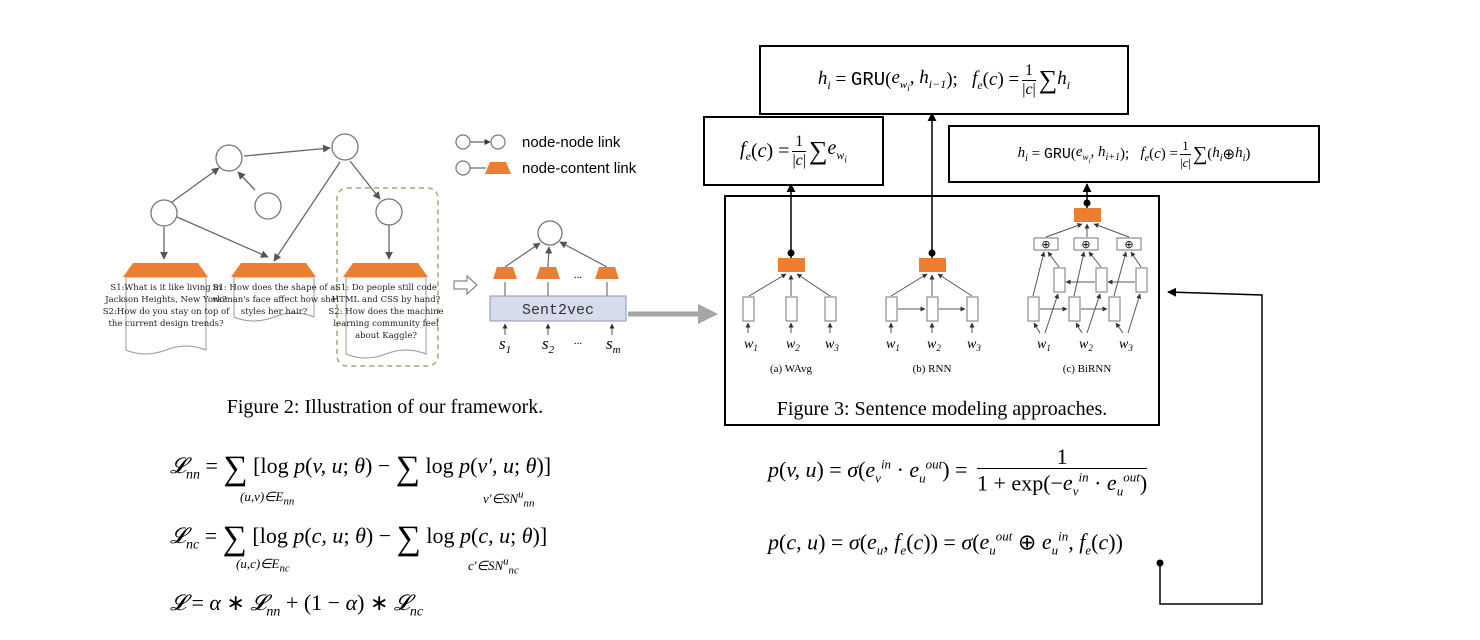  I want to click on svg-text: learning community feel, so click(385, 324).